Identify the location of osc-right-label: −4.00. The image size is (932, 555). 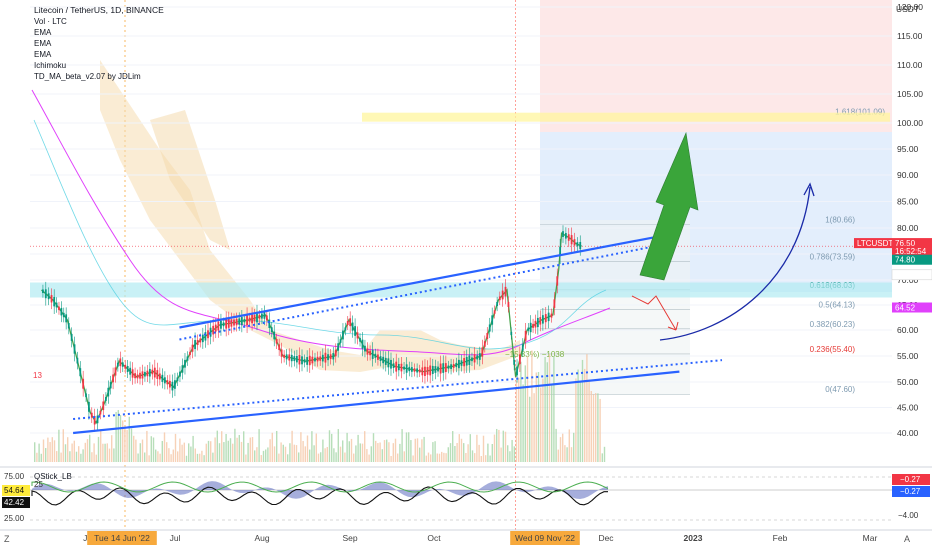
(908, 515).